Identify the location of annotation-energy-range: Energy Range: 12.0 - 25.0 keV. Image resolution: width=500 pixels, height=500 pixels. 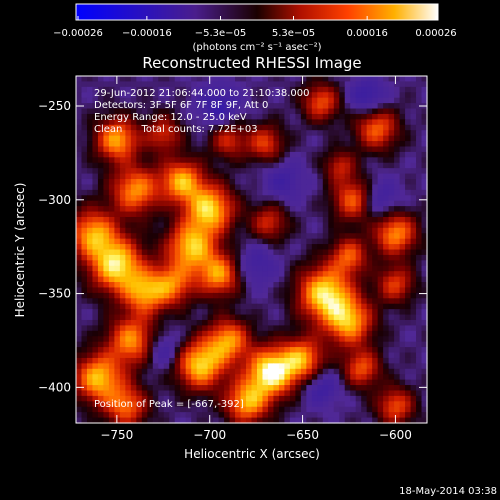
(170, 117).